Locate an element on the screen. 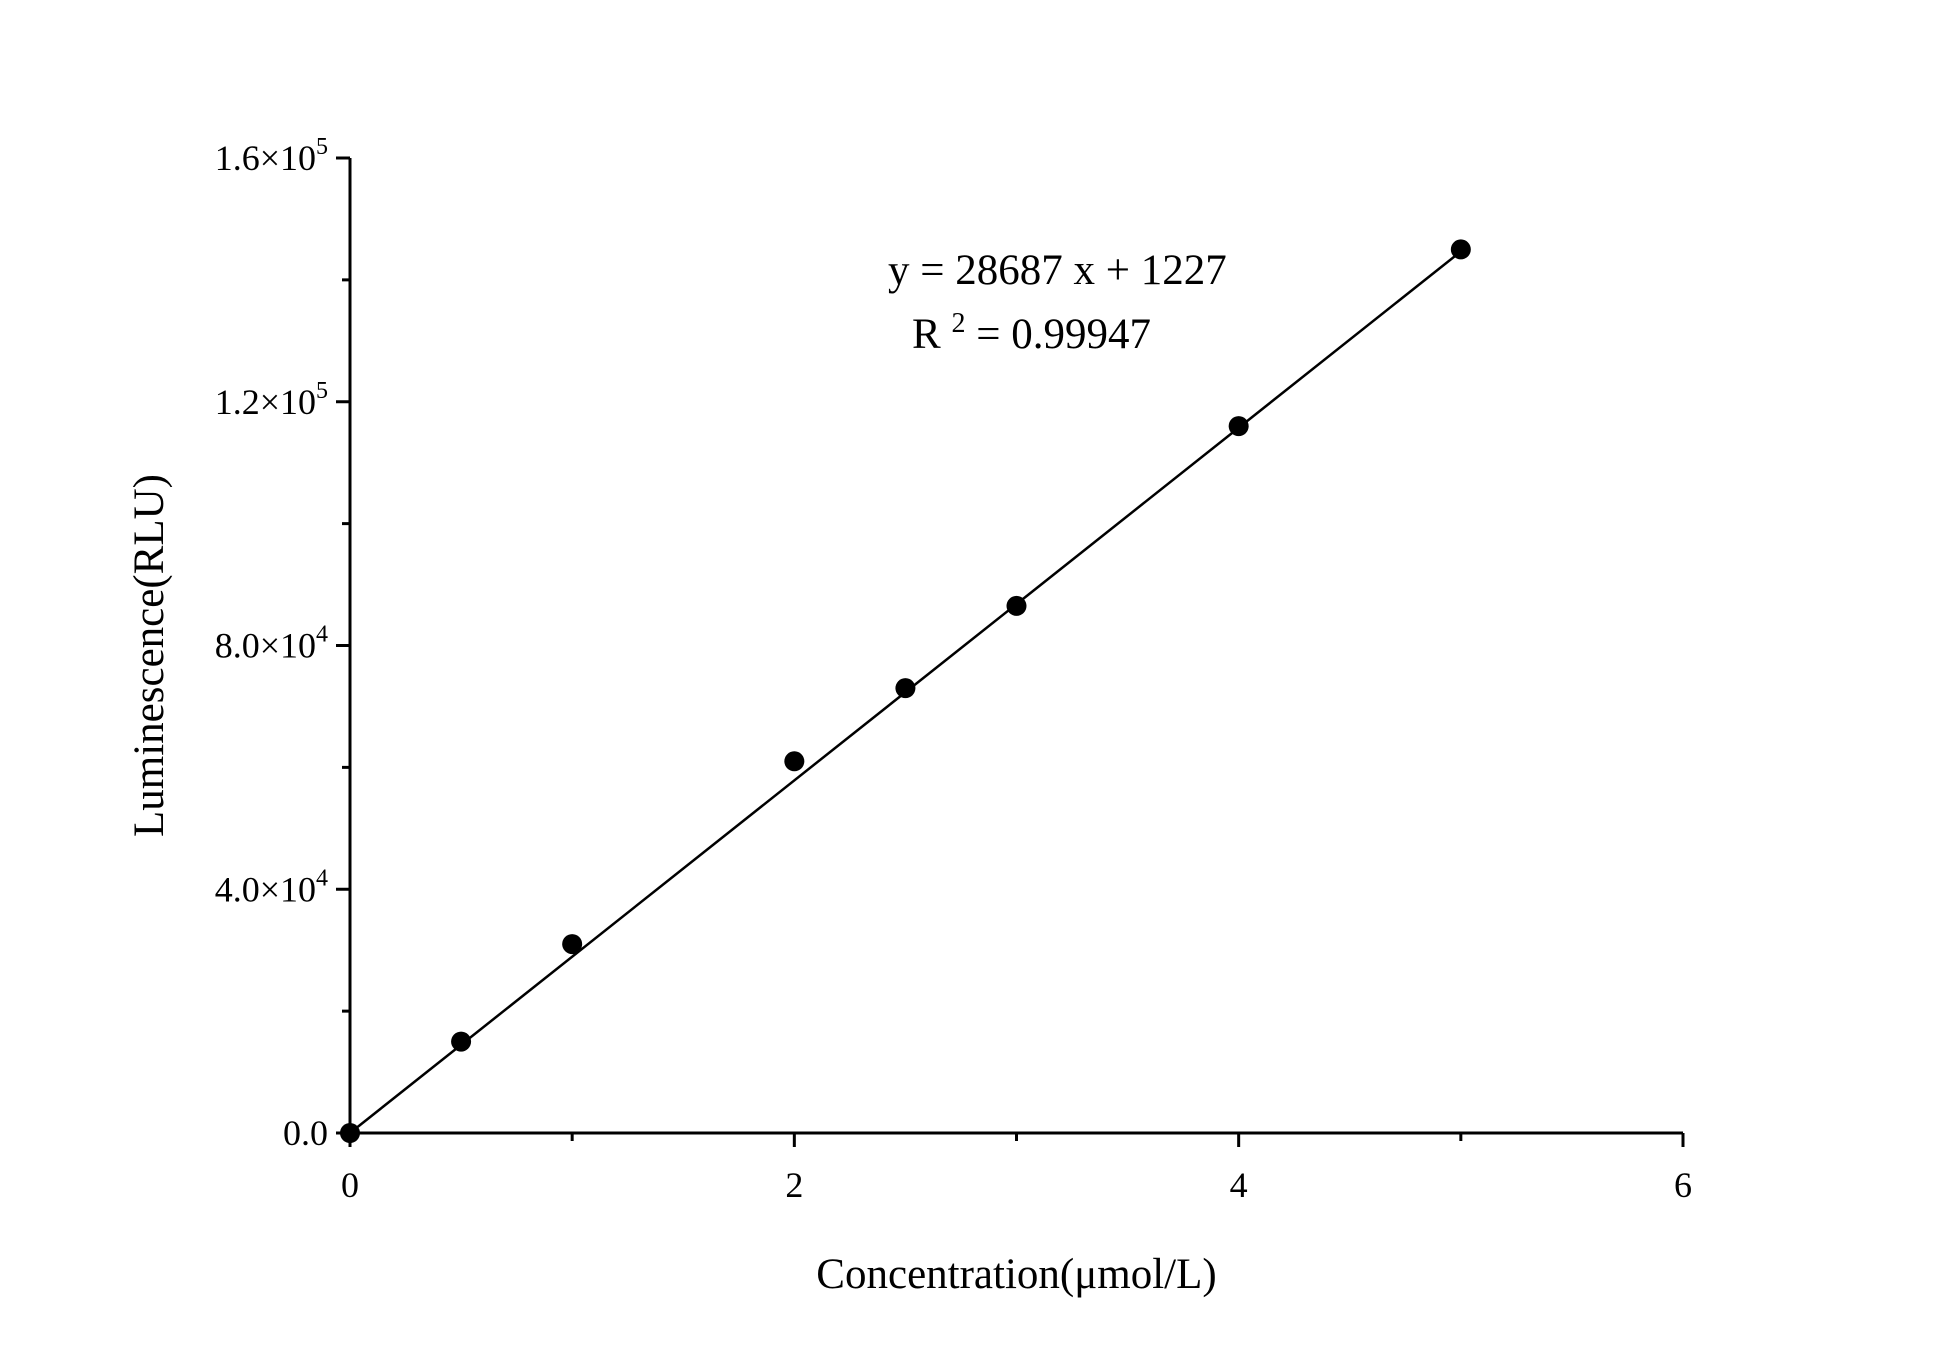 This screenshot has width=1946, height=1354. x-ticks: 0 2 4 6 is located at coordinates (1016, 1169).